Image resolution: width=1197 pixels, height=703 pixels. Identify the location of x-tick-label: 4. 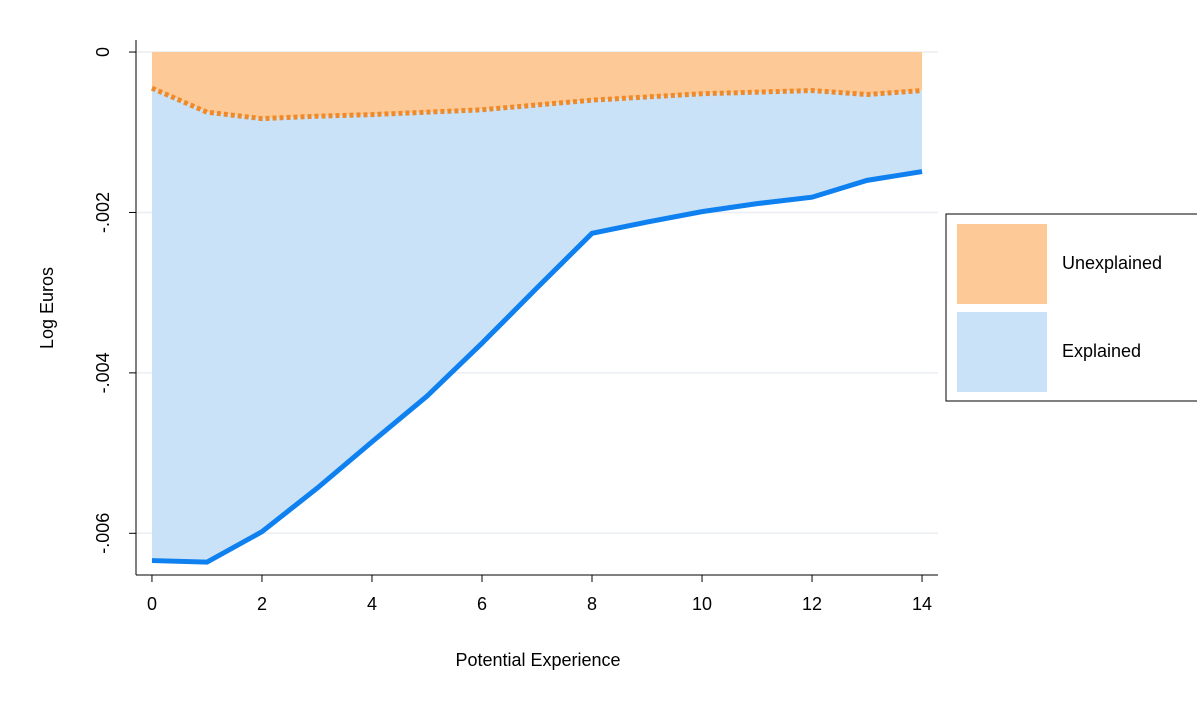
(372, 604).